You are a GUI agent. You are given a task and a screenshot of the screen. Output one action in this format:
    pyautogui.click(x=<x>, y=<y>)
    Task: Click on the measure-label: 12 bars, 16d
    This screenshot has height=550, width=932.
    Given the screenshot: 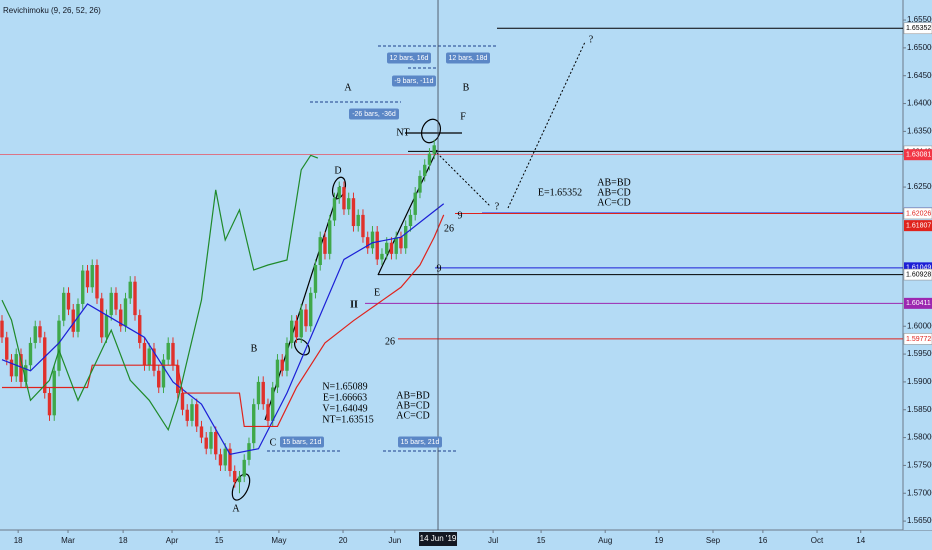 What is the action you would take?
    pyautogui.click(x=409, y=58)
    